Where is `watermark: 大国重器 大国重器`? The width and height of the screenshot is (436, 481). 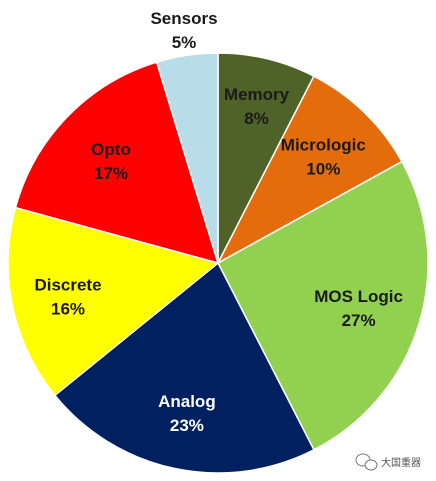
watermark: 大国重器 大国重器 is located at coordinates (388, 462).